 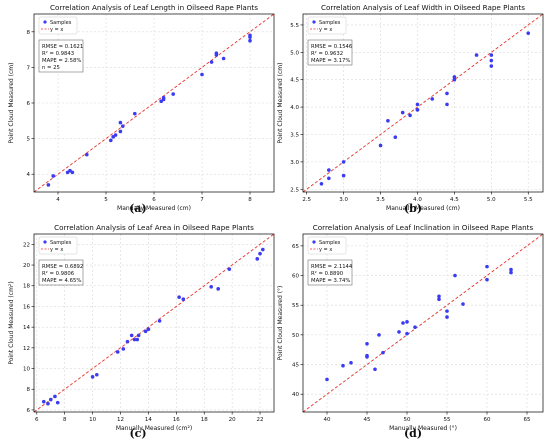 What do you see at coordinates (260, 420) in the screenshot?
I see `x-tick-label: 22` at bounding box center [260, 420].